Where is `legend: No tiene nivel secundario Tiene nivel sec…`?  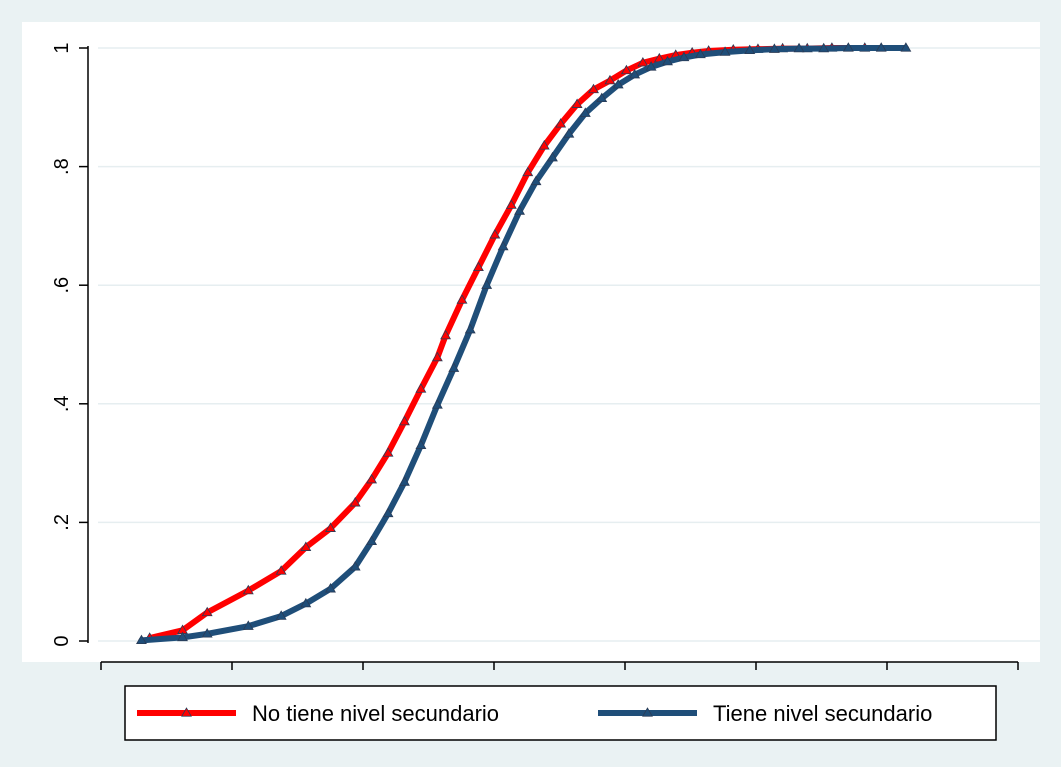
legend: No tiene nivel secundario Tiene nivel sec… is located at coordinates (560, 713).